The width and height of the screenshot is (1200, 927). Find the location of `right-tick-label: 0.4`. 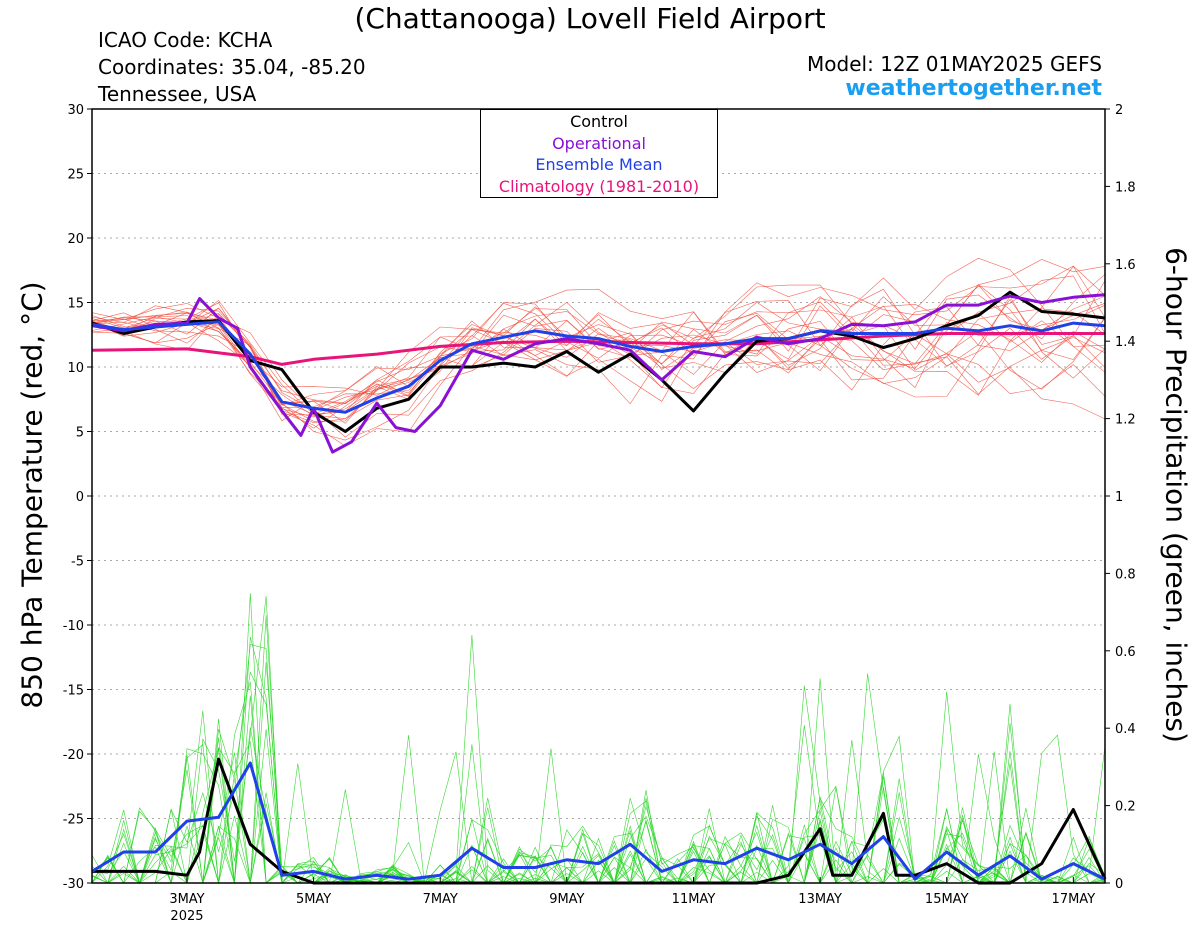

right-tick-label: 0.4 is located at coordinates (1125, 729).